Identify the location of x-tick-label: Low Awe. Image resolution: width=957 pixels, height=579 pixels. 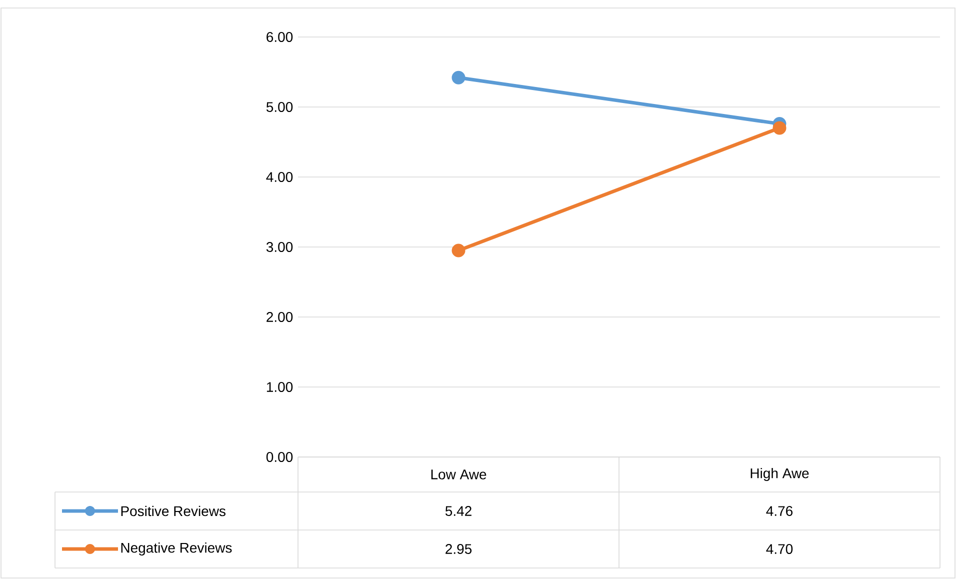
(458, 475).